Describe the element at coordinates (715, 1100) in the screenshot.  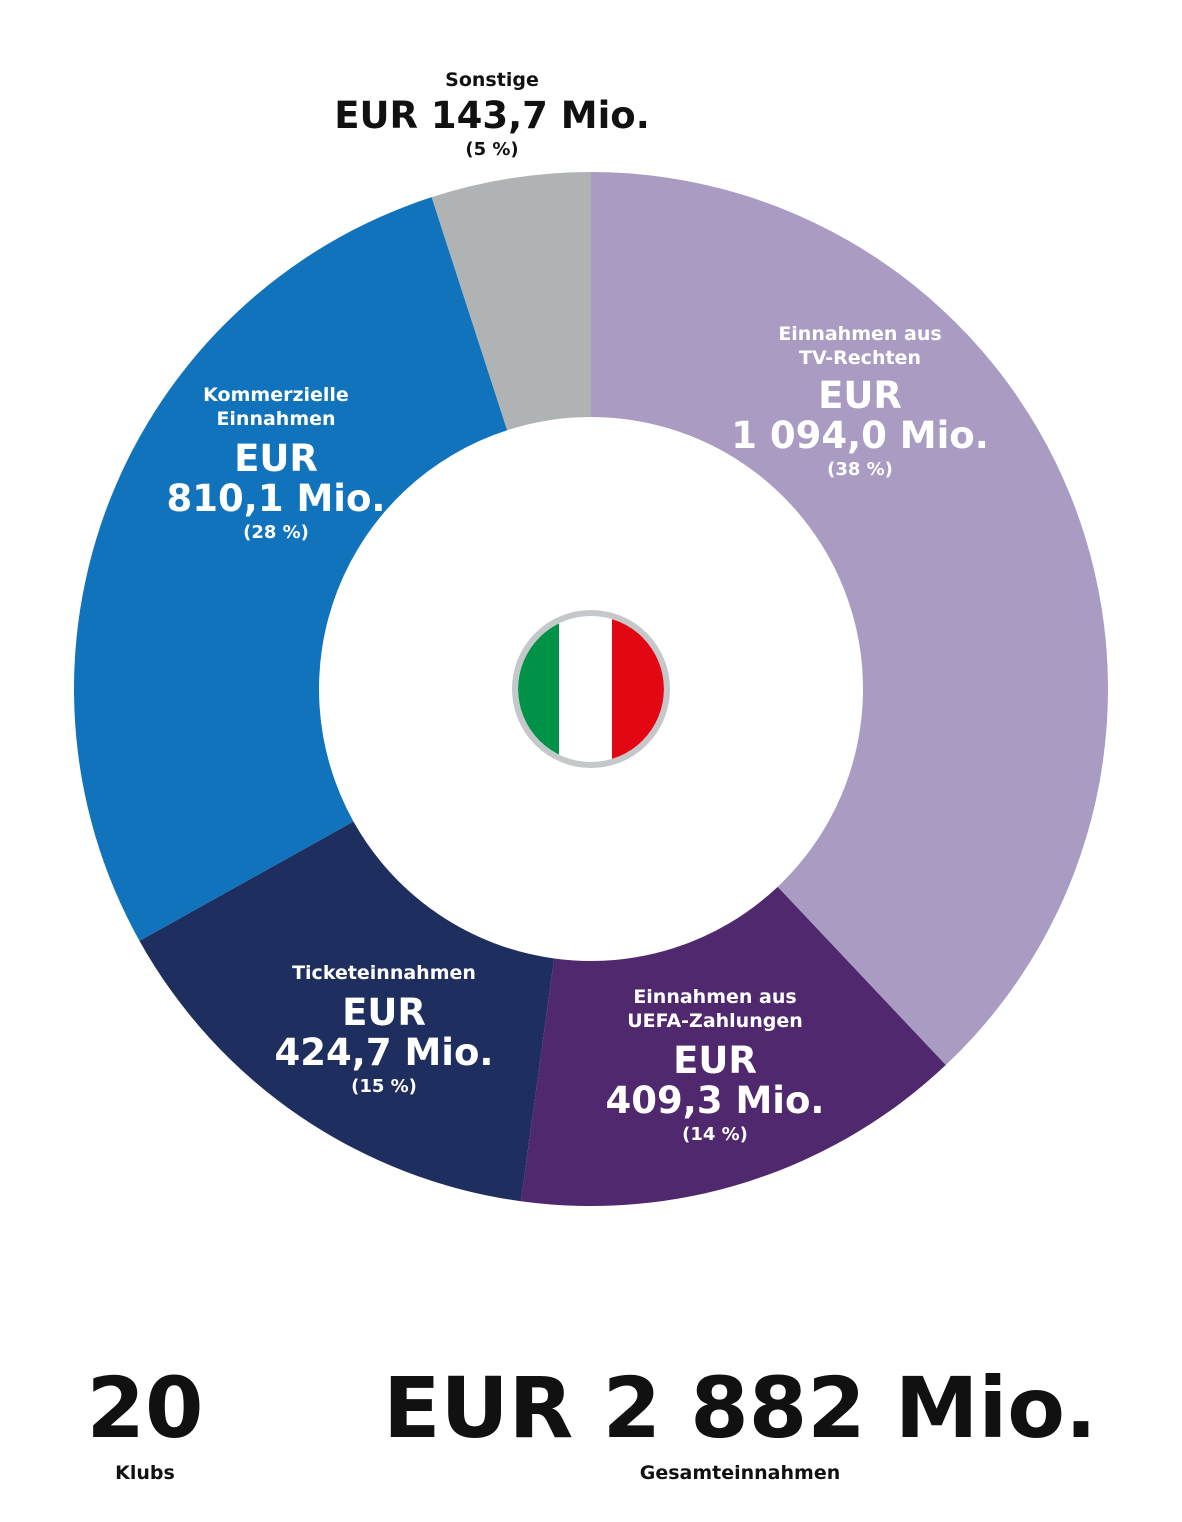
I see `slice-amount: 409,3 Mio.` at that location.